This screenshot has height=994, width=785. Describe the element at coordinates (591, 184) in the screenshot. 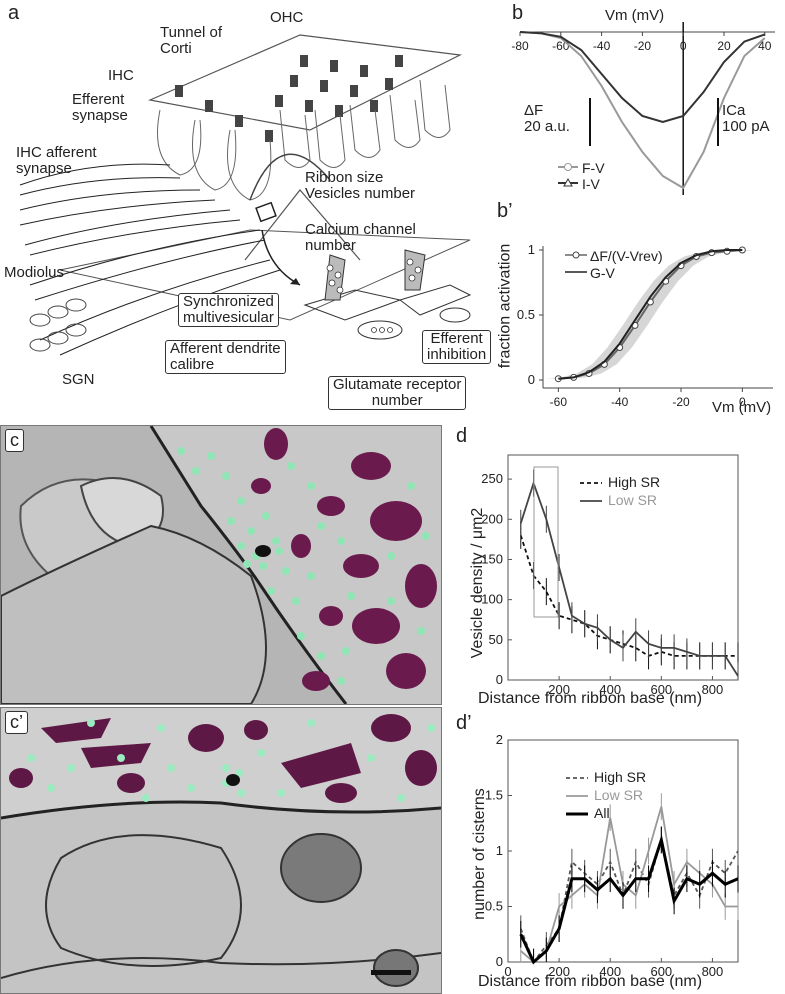

I see `legend-iv: I-V` at that location.